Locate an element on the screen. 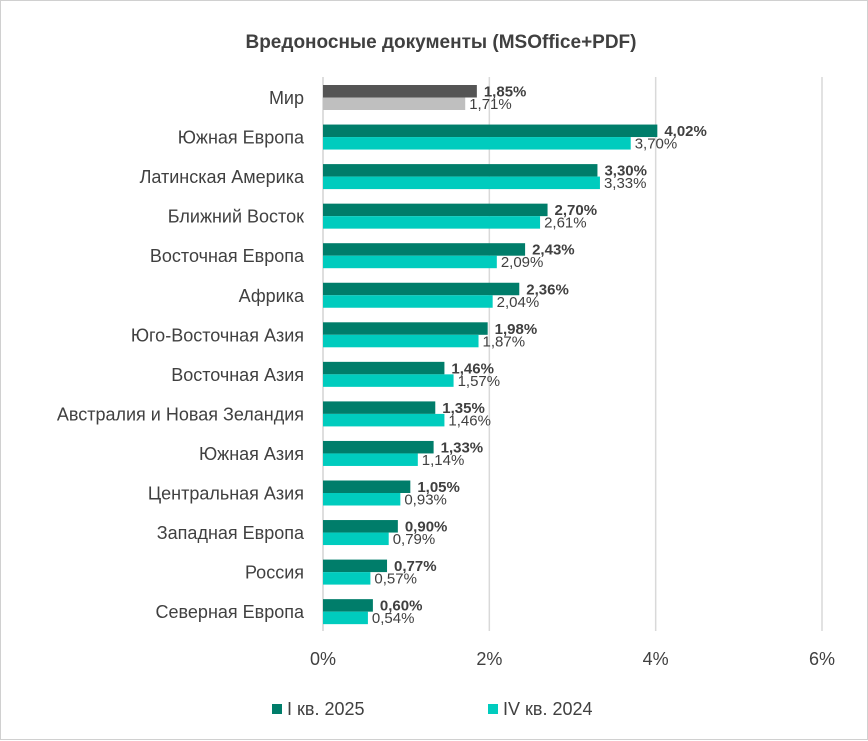  legend-swatch-q1-2025 is located at coordinates (277, 709).